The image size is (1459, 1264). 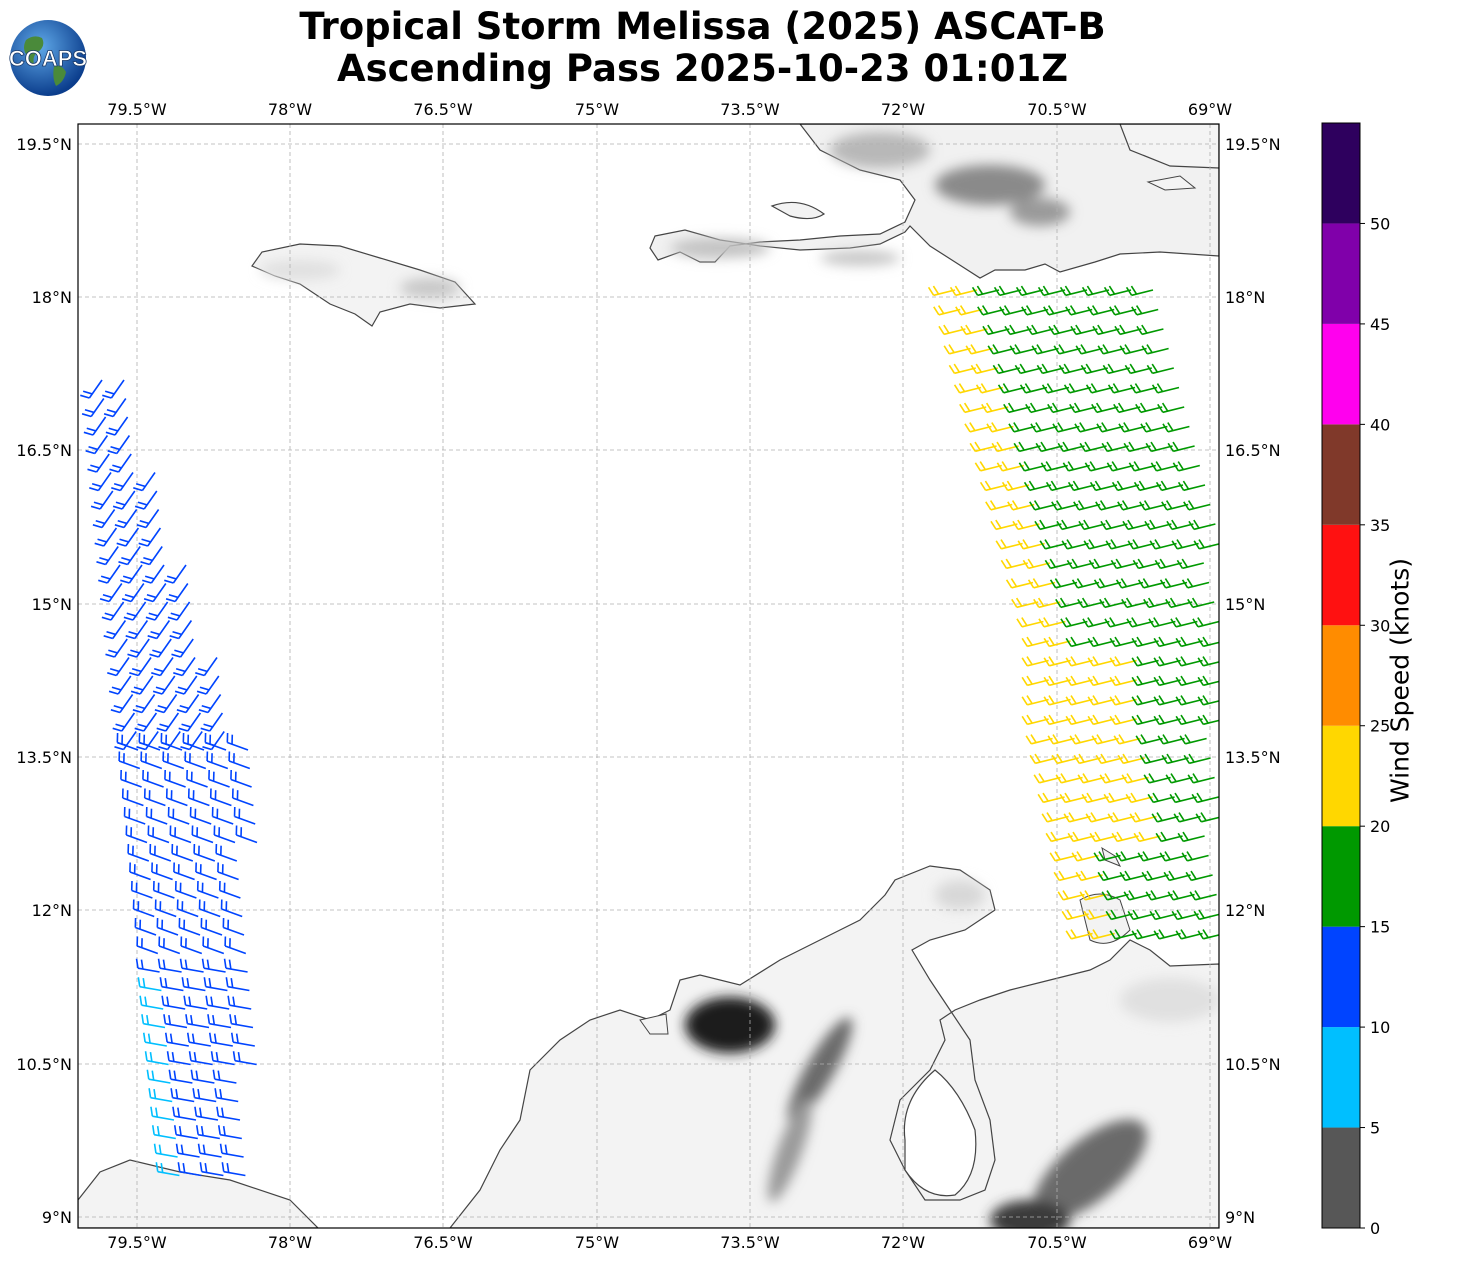 I want to click on map-title-line1: Tropical Storm Melissa (2025) ASCAT-B, so click(x=702, y=26).